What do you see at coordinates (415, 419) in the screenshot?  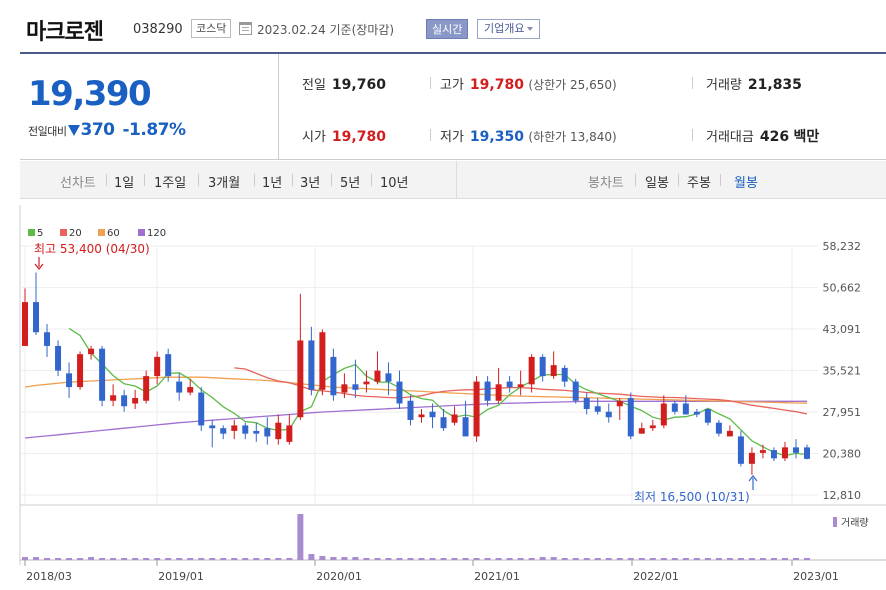 I see `ma120-line` at bounding box center [415, 419].